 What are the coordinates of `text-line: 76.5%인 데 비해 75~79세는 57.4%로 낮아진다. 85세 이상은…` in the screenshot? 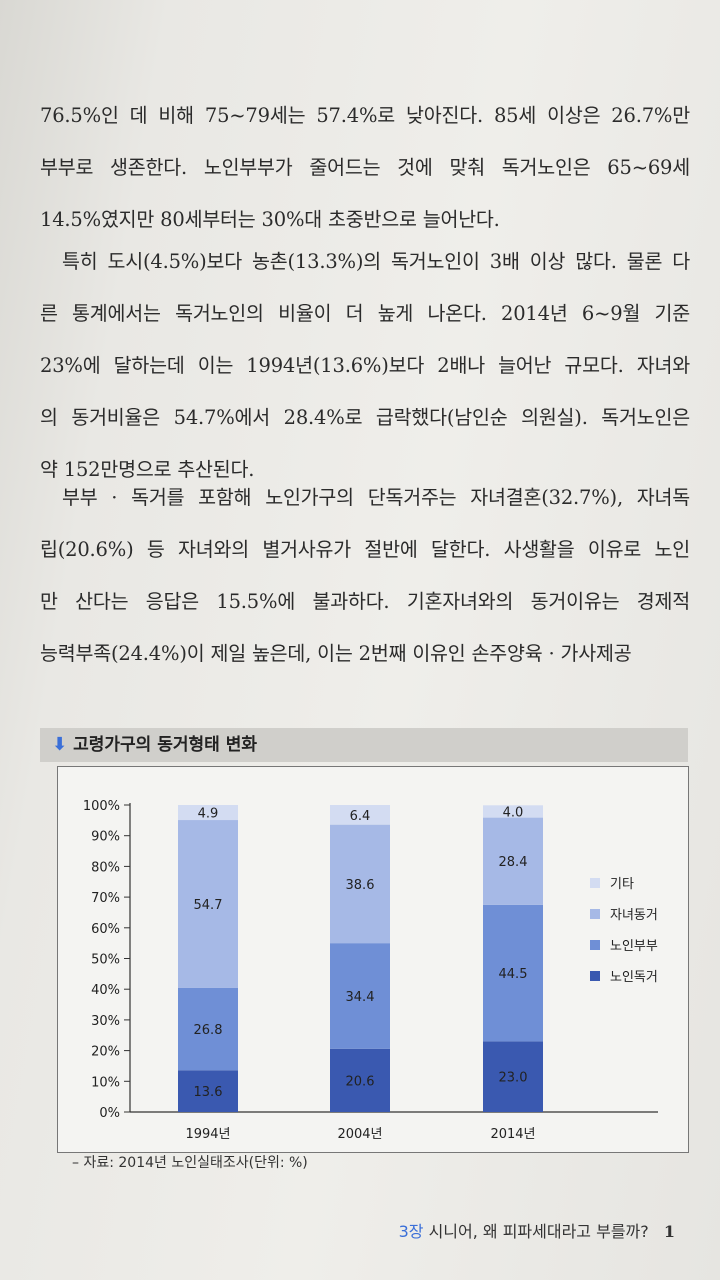 It's located at (365, 115).